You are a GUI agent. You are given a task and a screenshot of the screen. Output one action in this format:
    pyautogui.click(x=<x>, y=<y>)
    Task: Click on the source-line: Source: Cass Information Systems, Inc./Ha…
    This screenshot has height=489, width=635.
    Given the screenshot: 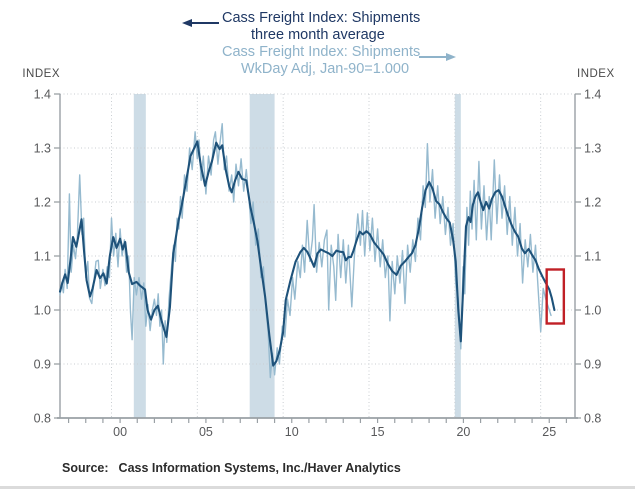 What is the action you would take?
    pyautogui.click(x=231, y=468)
    